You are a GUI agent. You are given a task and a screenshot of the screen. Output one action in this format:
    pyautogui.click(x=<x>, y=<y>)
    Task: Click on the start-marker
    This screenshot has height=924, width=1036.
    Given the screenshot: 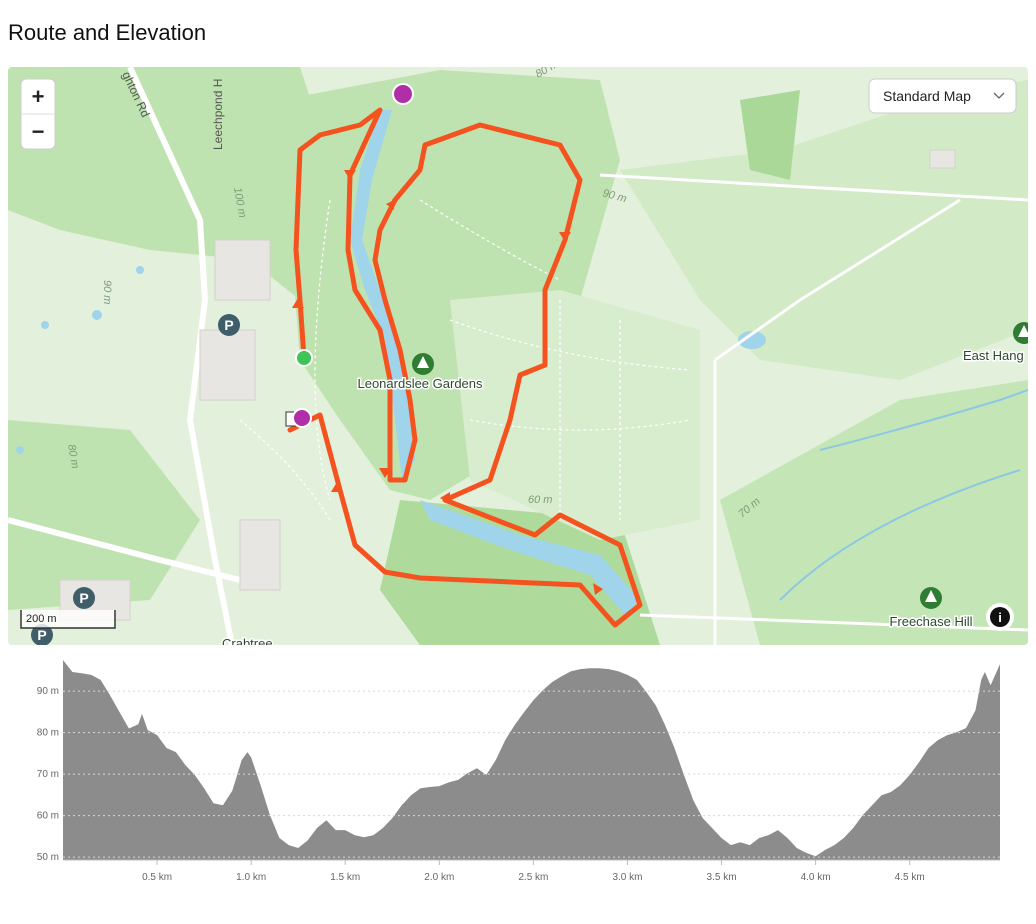 What is the action you would take?
    pyautogui.click(x=304, y=358)
    